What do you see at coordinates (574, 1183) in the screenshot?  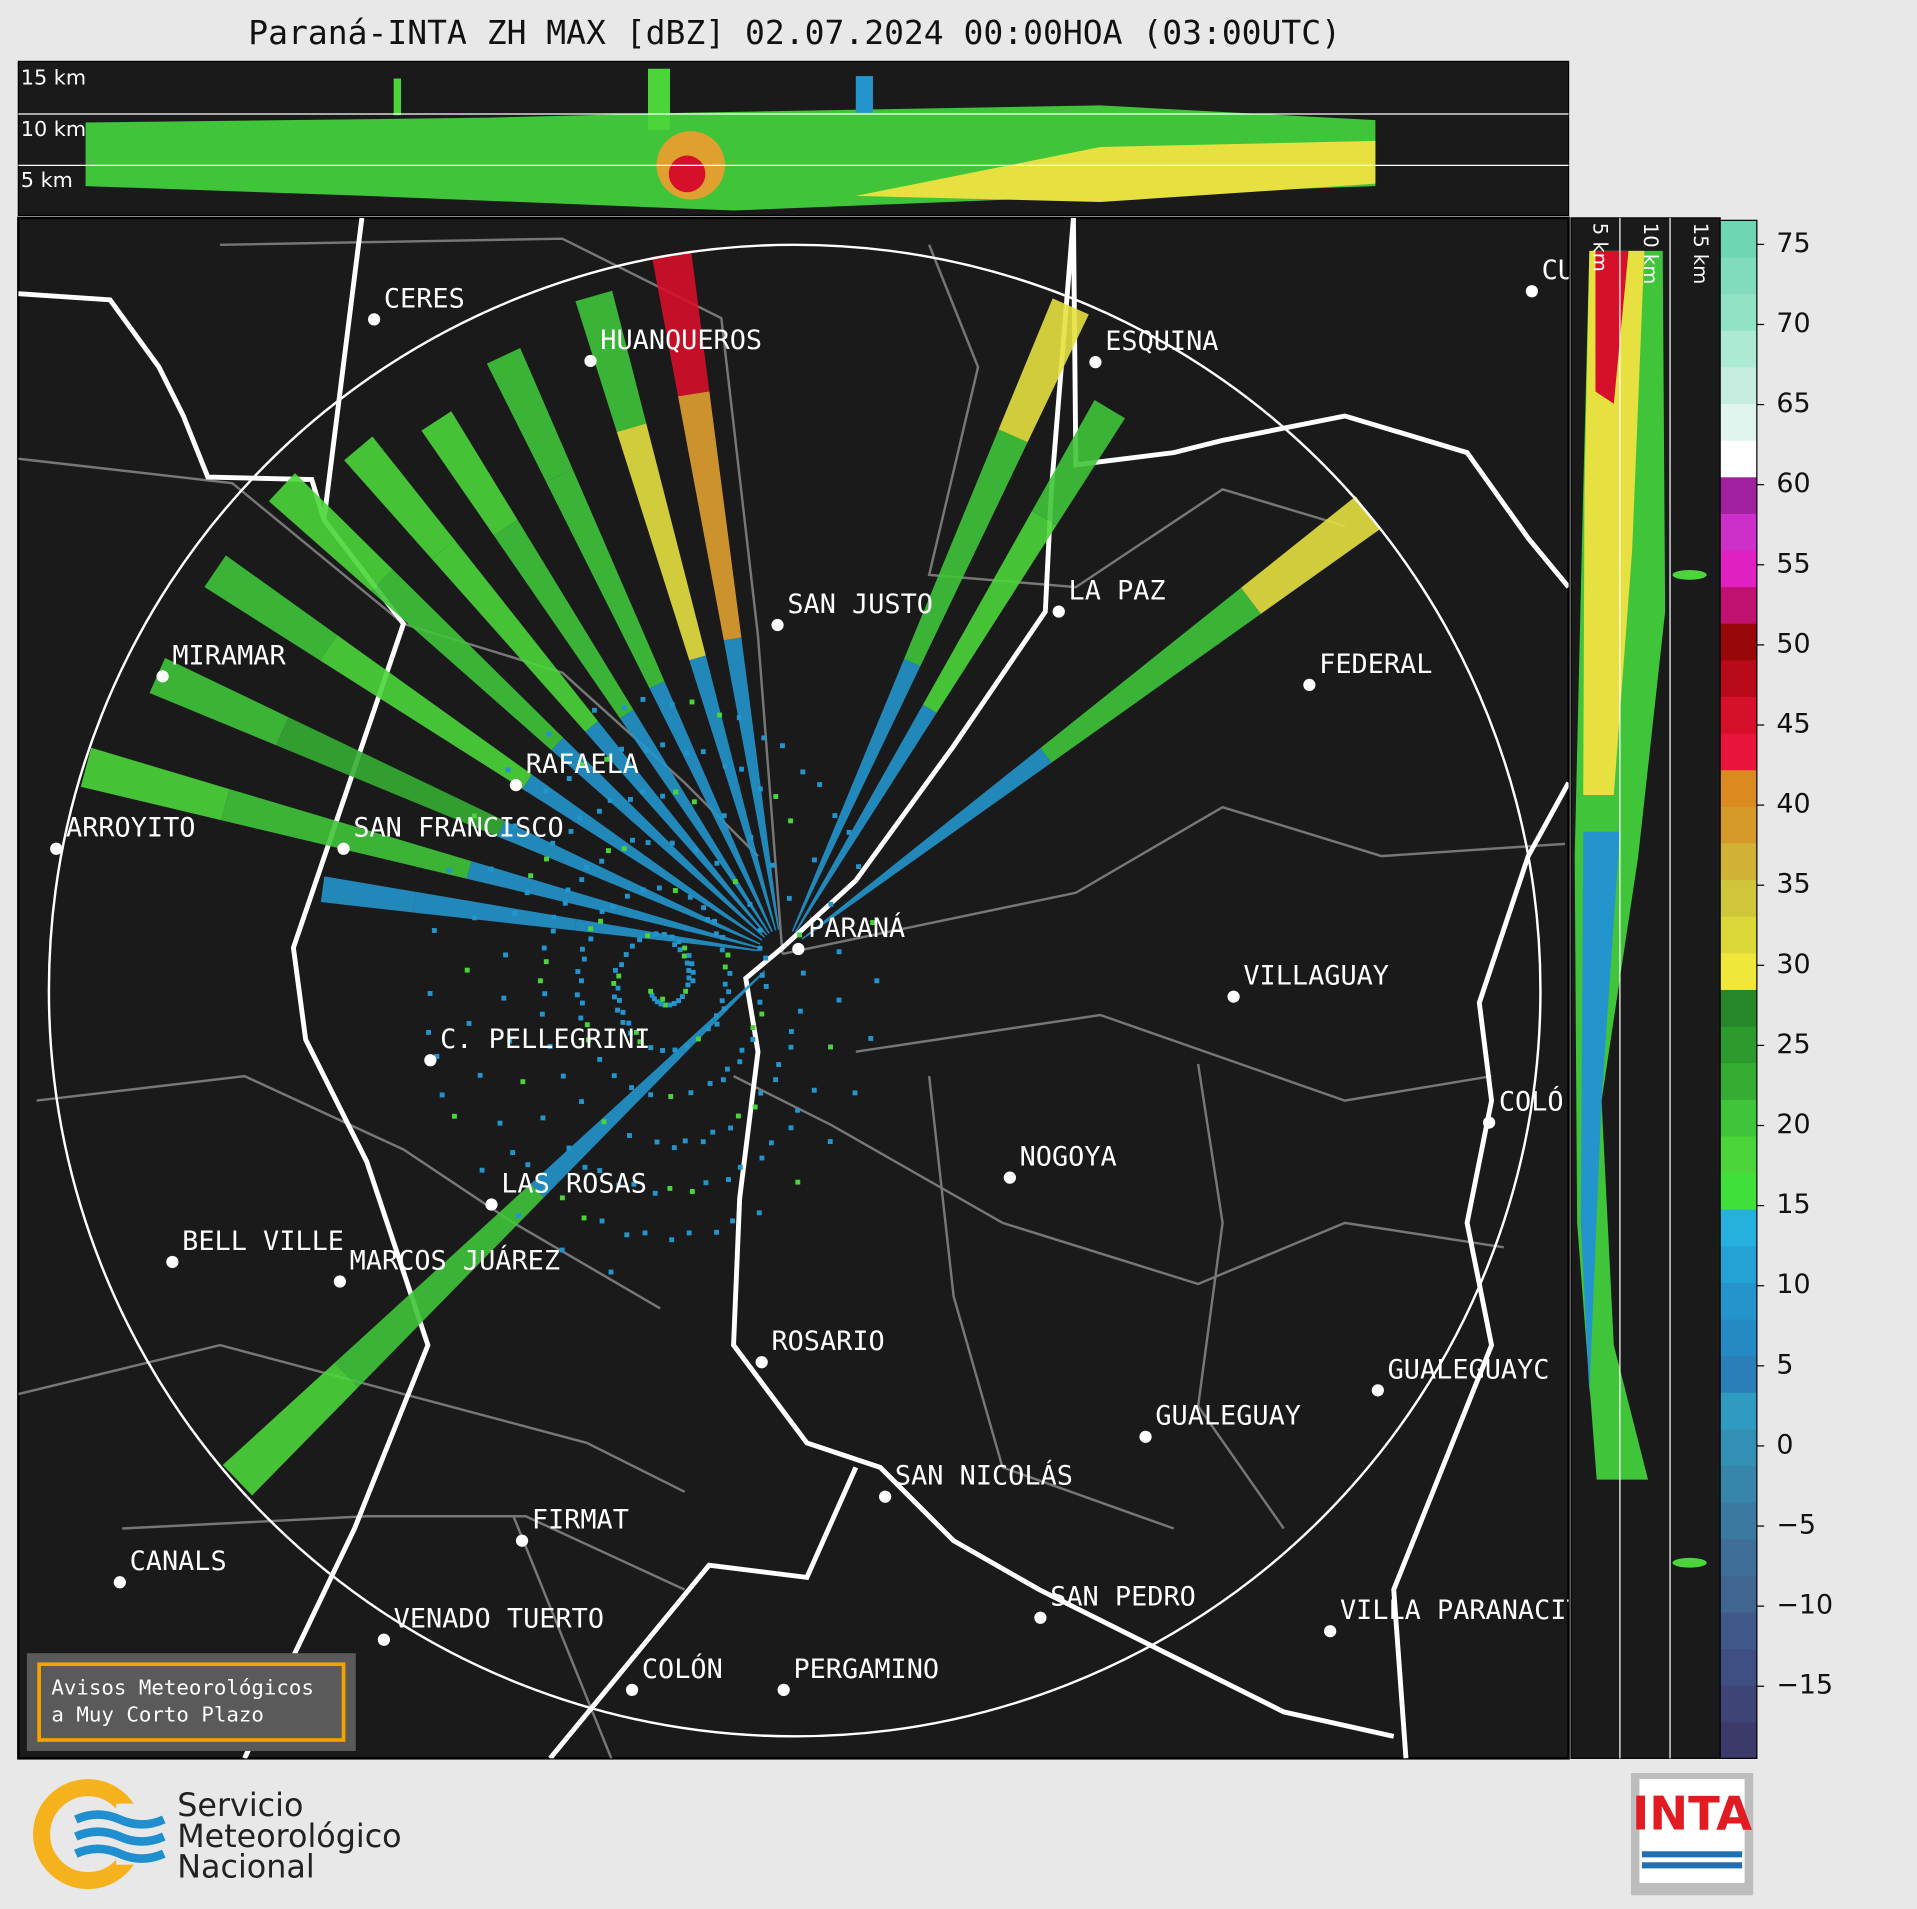 I see `city-label: LAS ROSAS` at bounding box center [574, 1183].